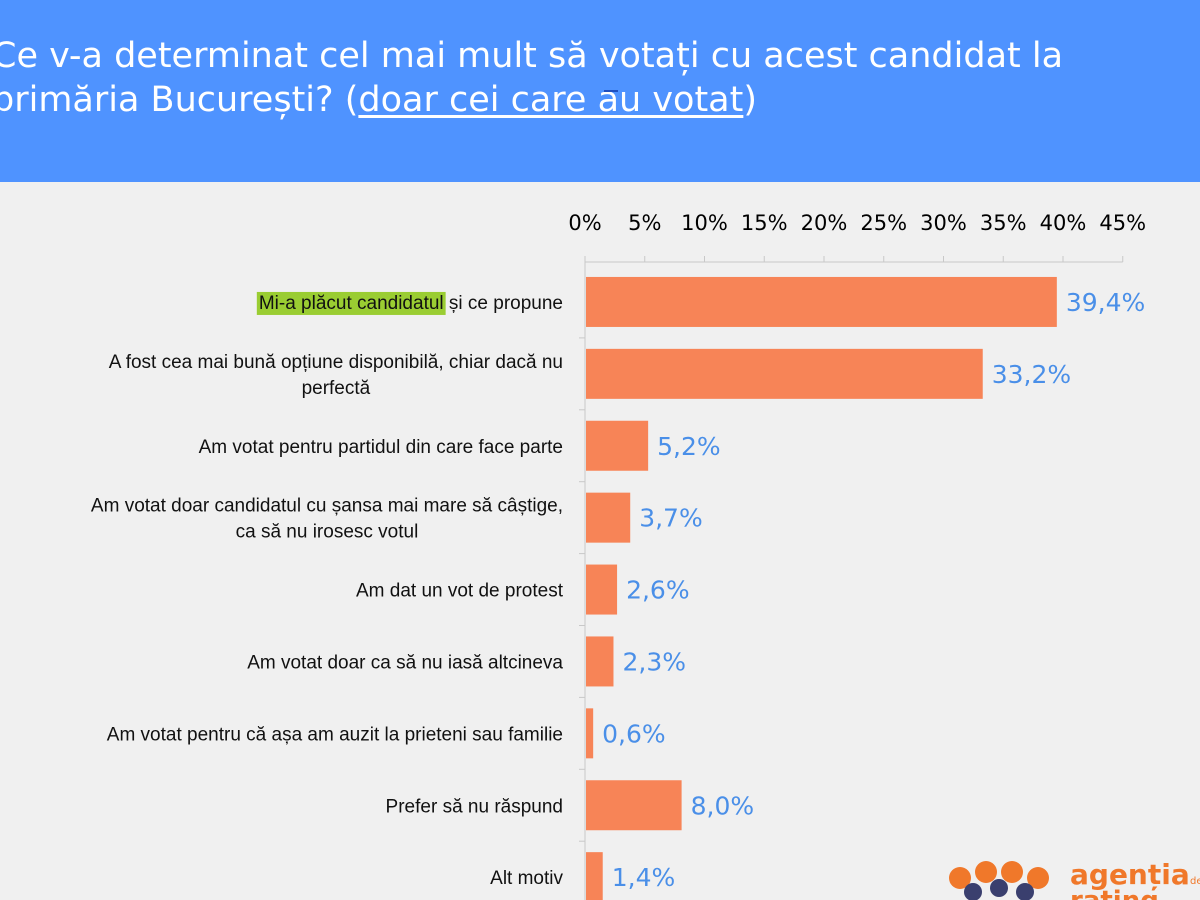 This screenshot has height=900, width=1200. What do you see at coordinates (1105, 302) in the screenshot?
I see `value-label: 39,4%` at bounding box center [1105, 302].